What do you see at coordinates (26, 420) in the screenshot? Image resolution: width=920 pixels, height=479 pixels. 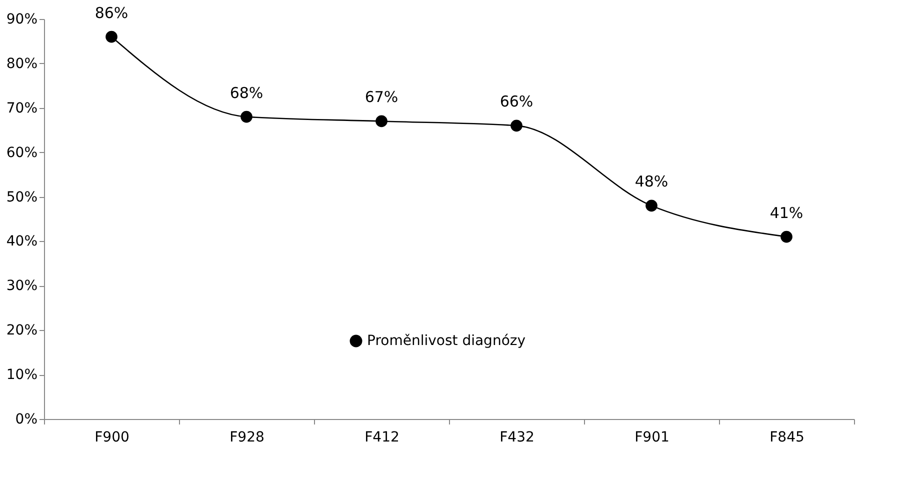 I see `y-tick-label: 0%` at bounding box center [26, 420].